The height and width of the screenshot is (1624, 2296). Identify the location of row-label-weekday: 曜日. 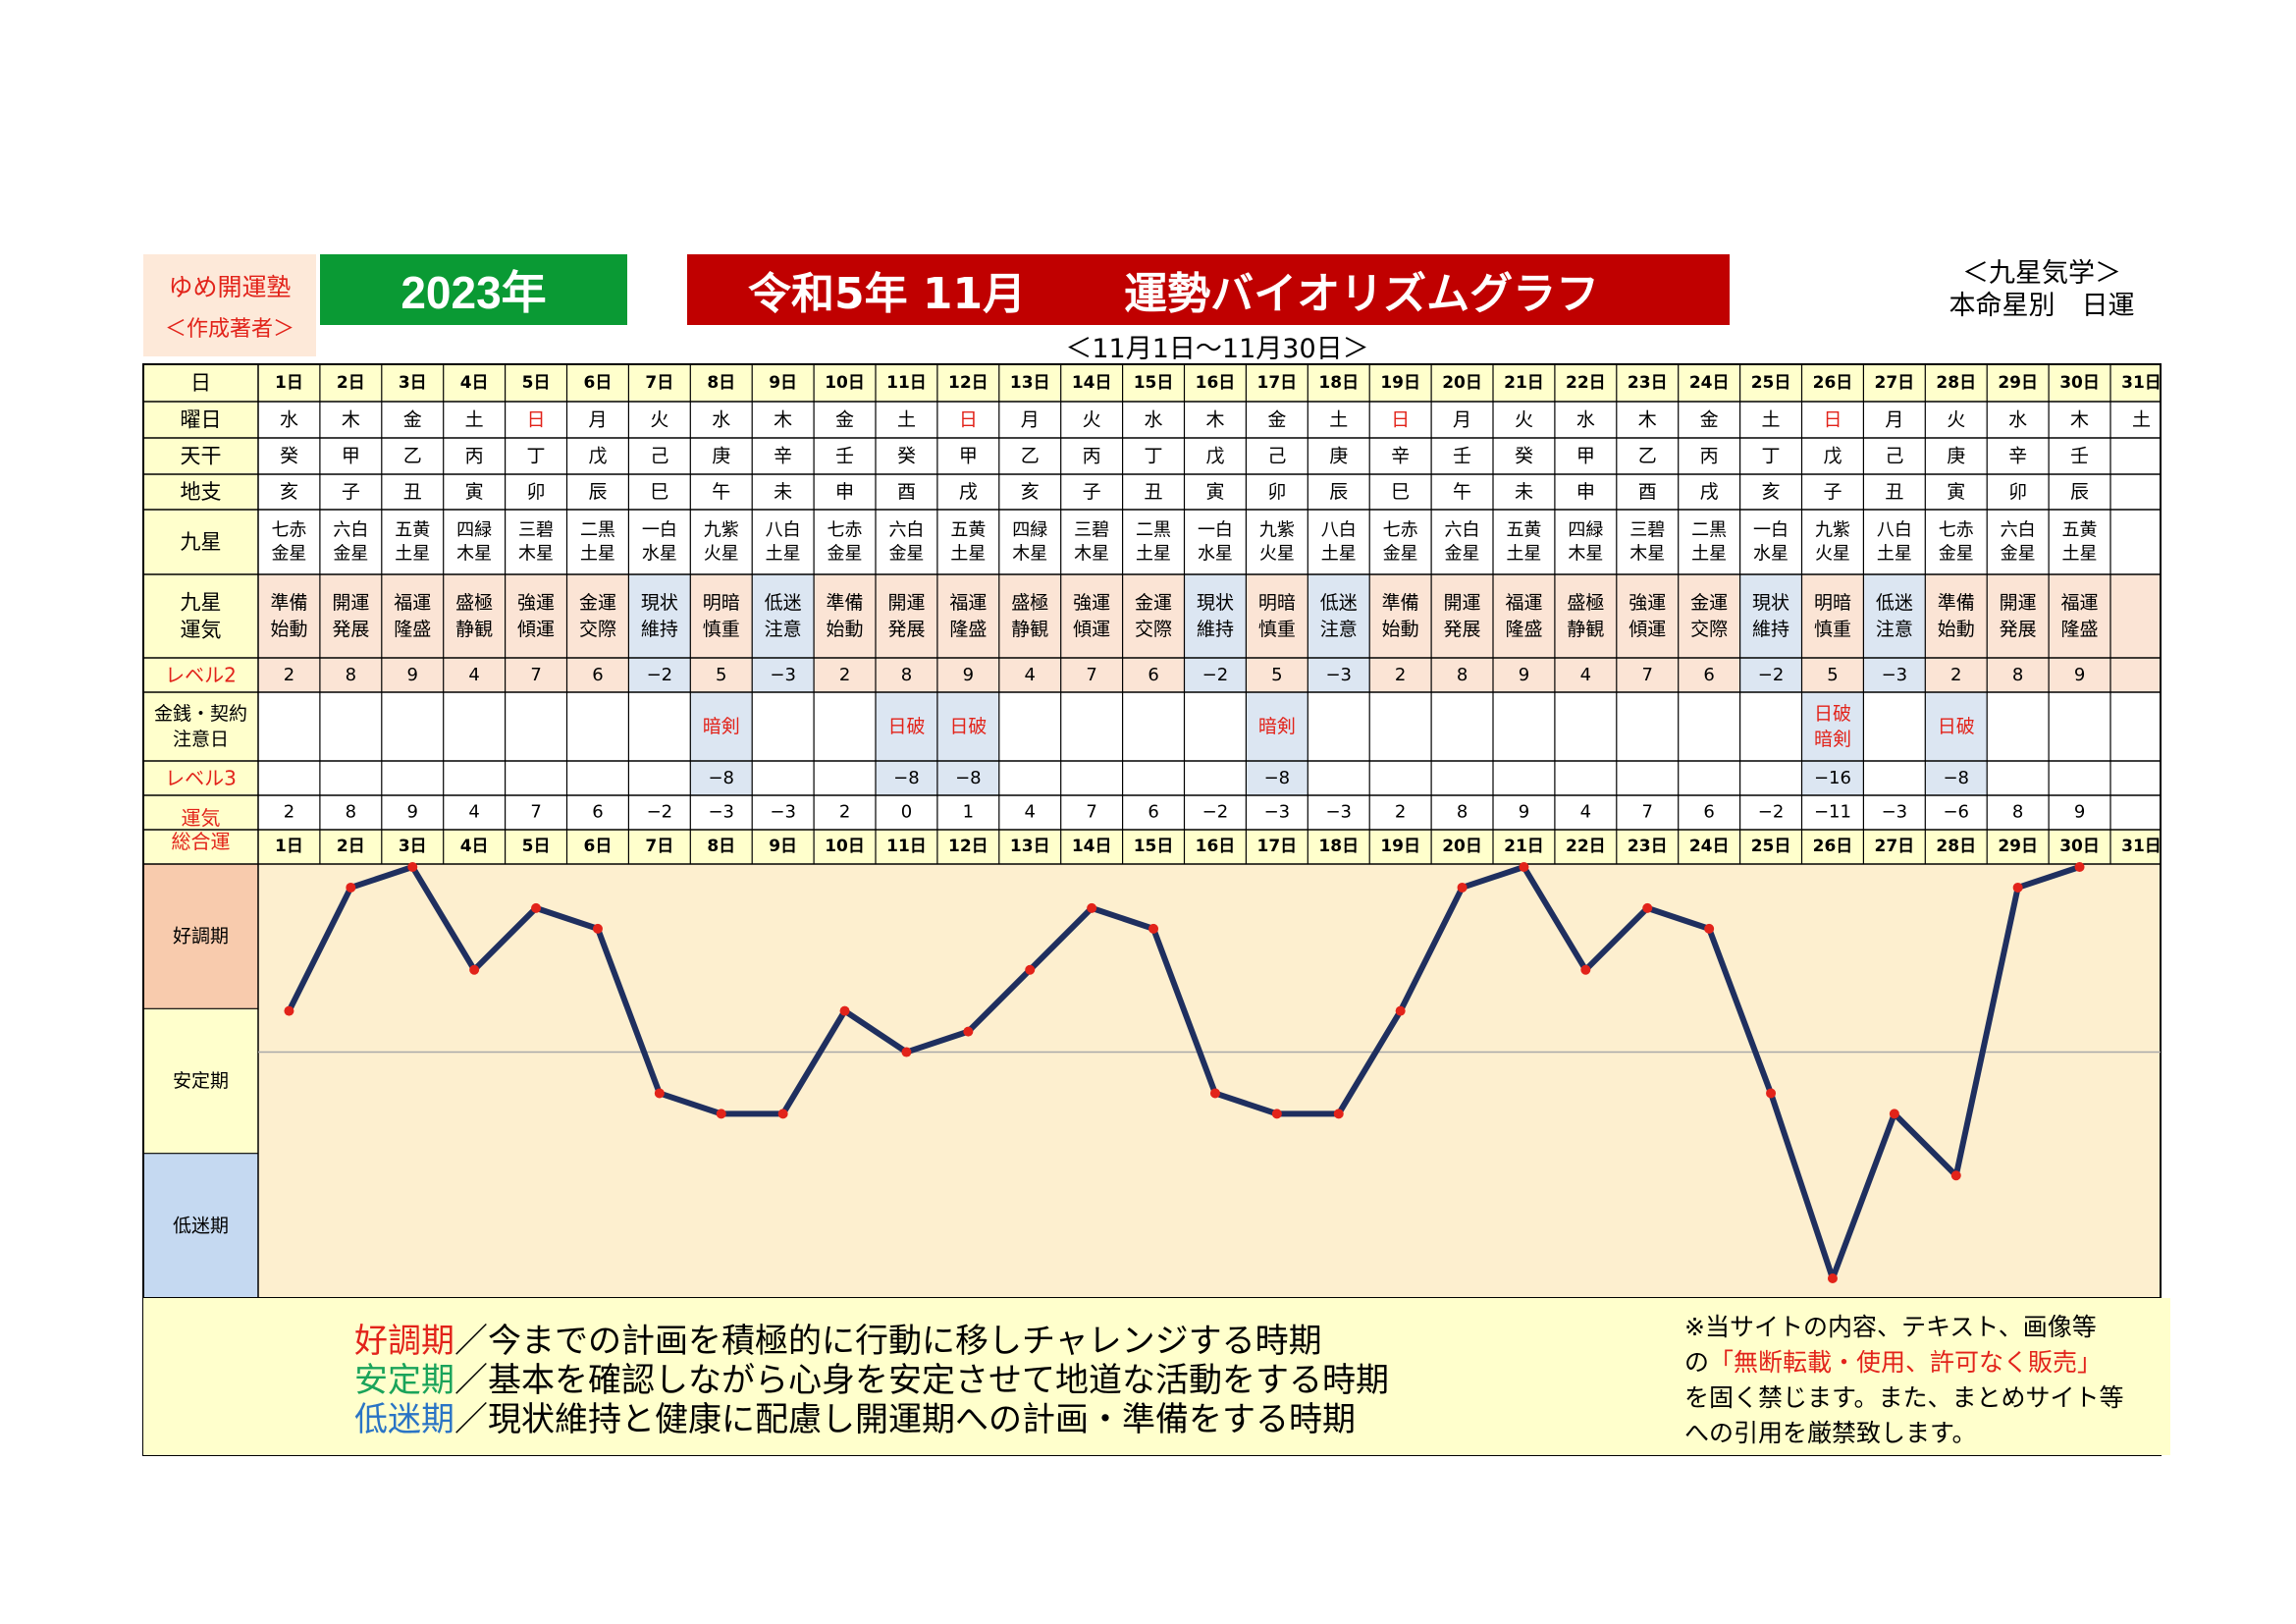
(201, 420).